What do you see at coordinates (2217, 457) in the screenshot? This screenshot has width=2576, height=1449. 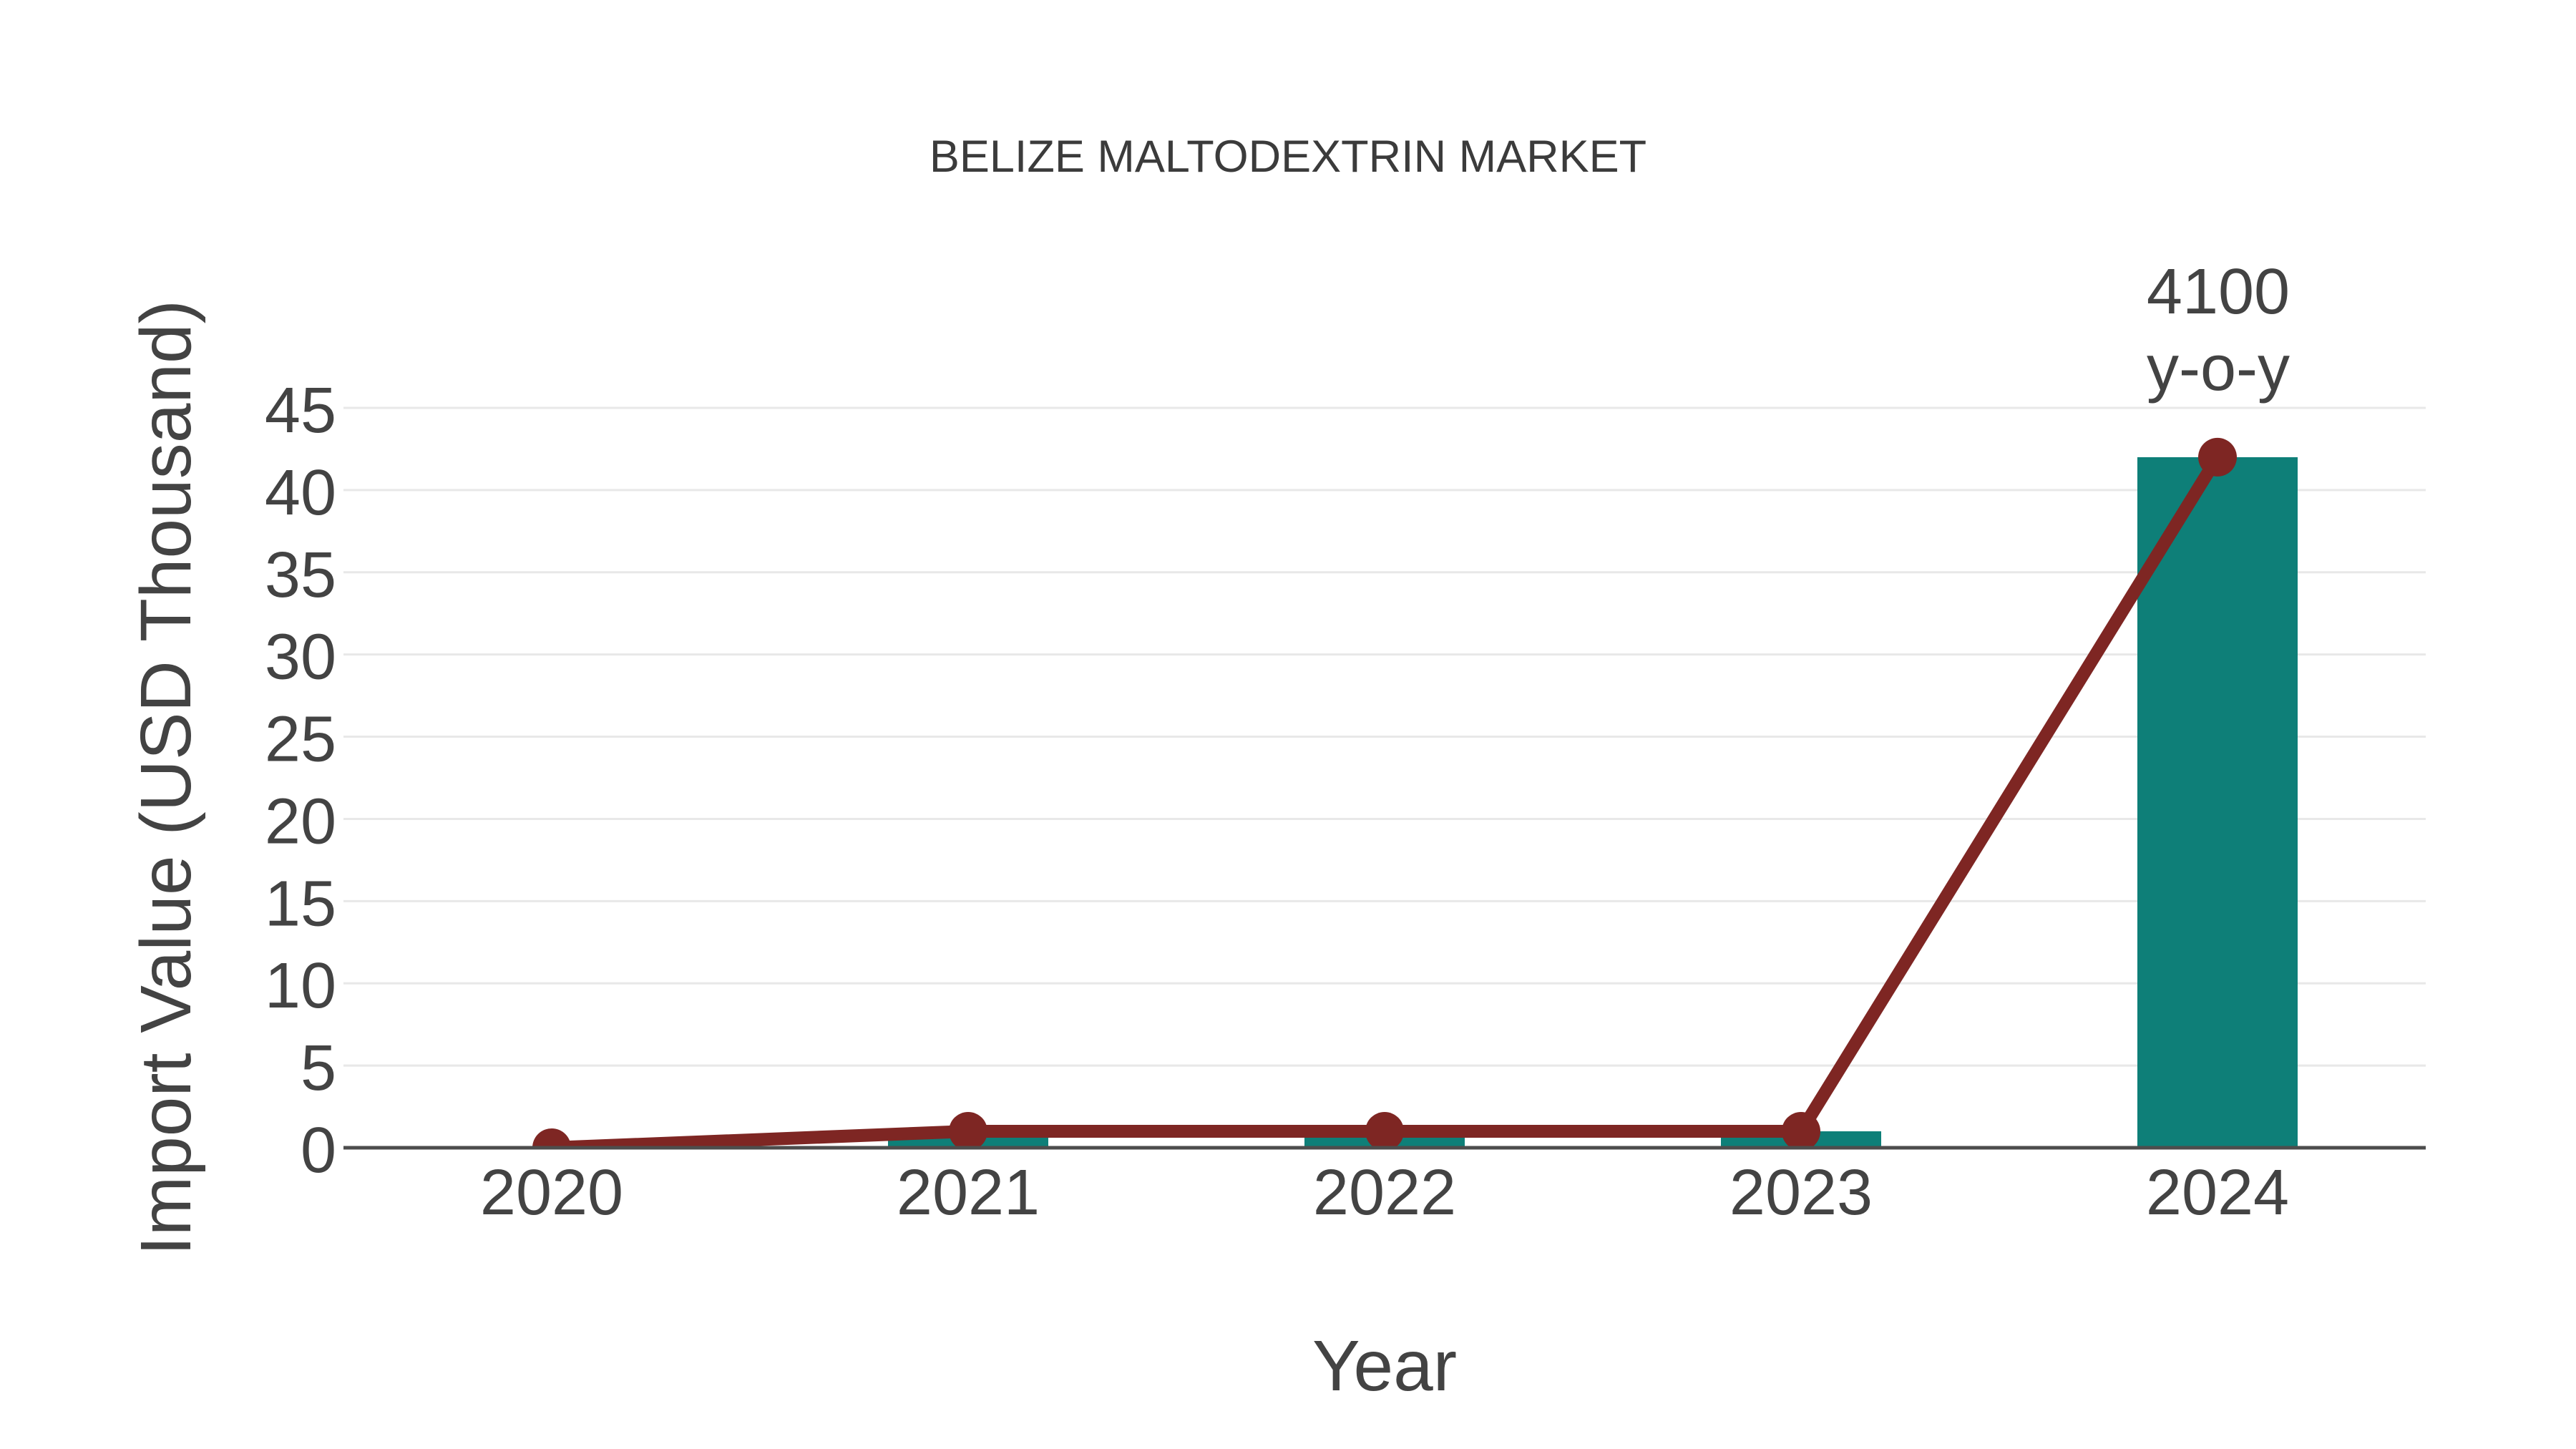 I see `line-marker-2024` at bounding box center [2217, 457].